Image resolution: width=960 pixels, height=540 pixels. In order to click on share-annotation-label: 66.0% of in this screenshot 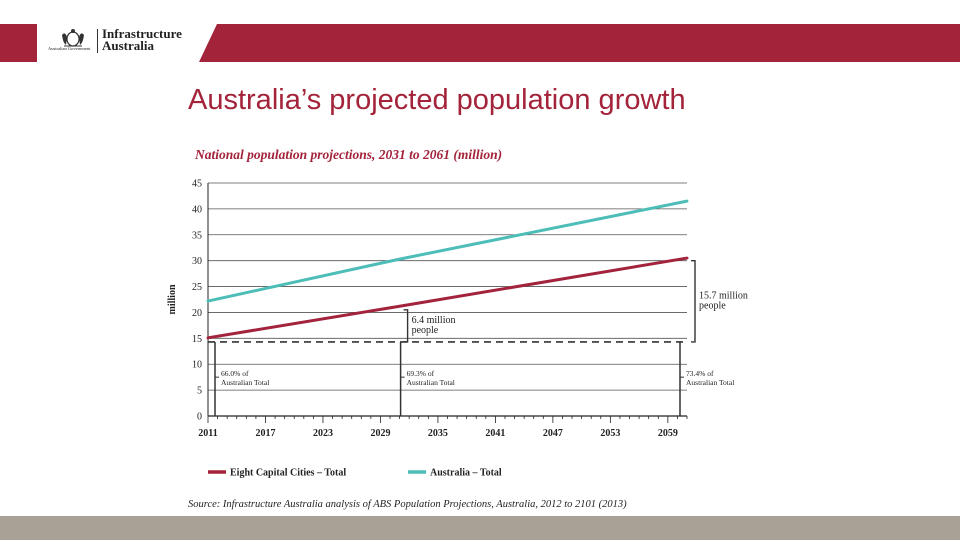, I will do `click(235, 373)`.